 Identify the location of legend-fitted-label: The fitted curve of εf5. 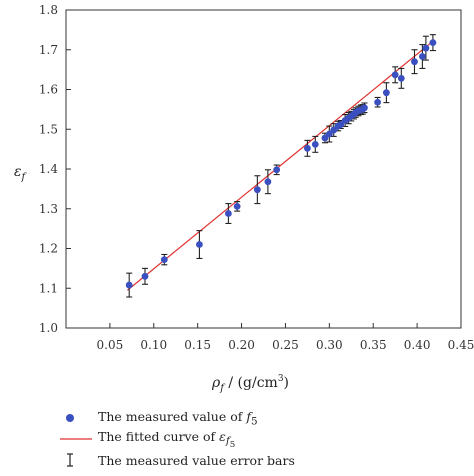
(167, 439).